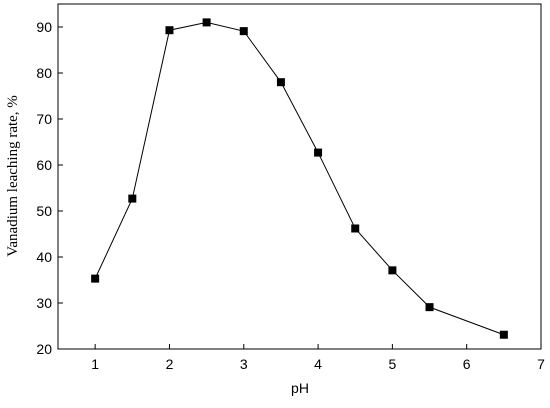  I want to click on x-tick-label: 3, so click(244, 364).